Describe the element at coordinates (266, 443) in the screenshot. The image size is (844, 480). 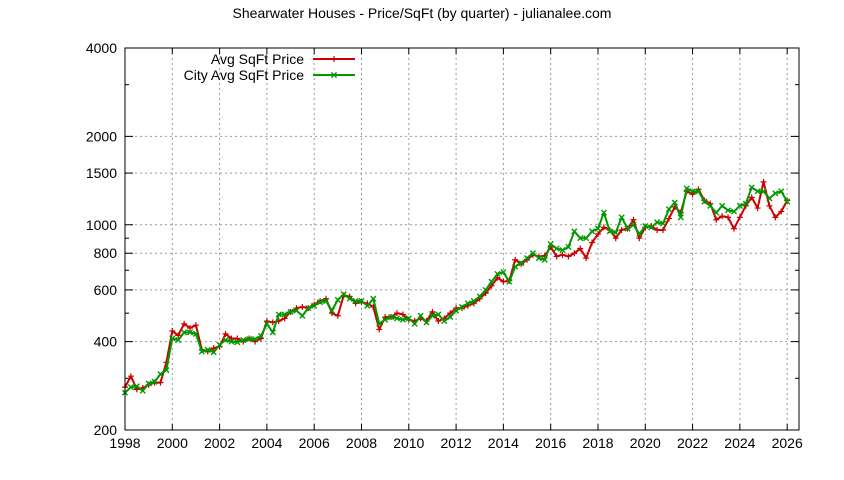
I see `x-tick-label: 2004` at that location.